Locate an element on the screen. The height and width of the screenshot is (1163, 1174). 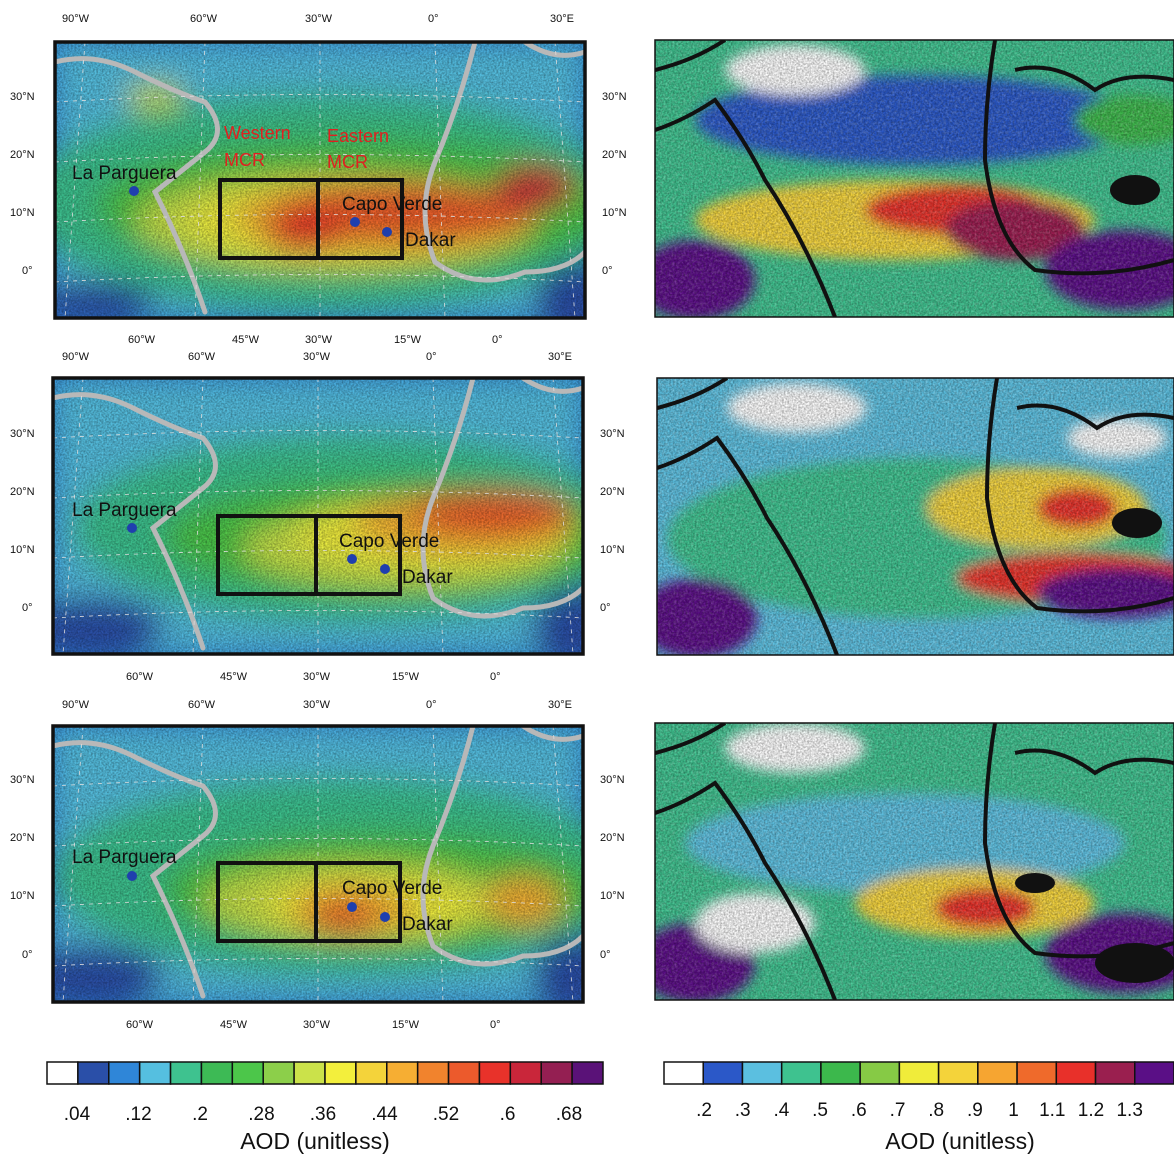
region-label-western-mcr: MCR is located at coordinates (244, 160).